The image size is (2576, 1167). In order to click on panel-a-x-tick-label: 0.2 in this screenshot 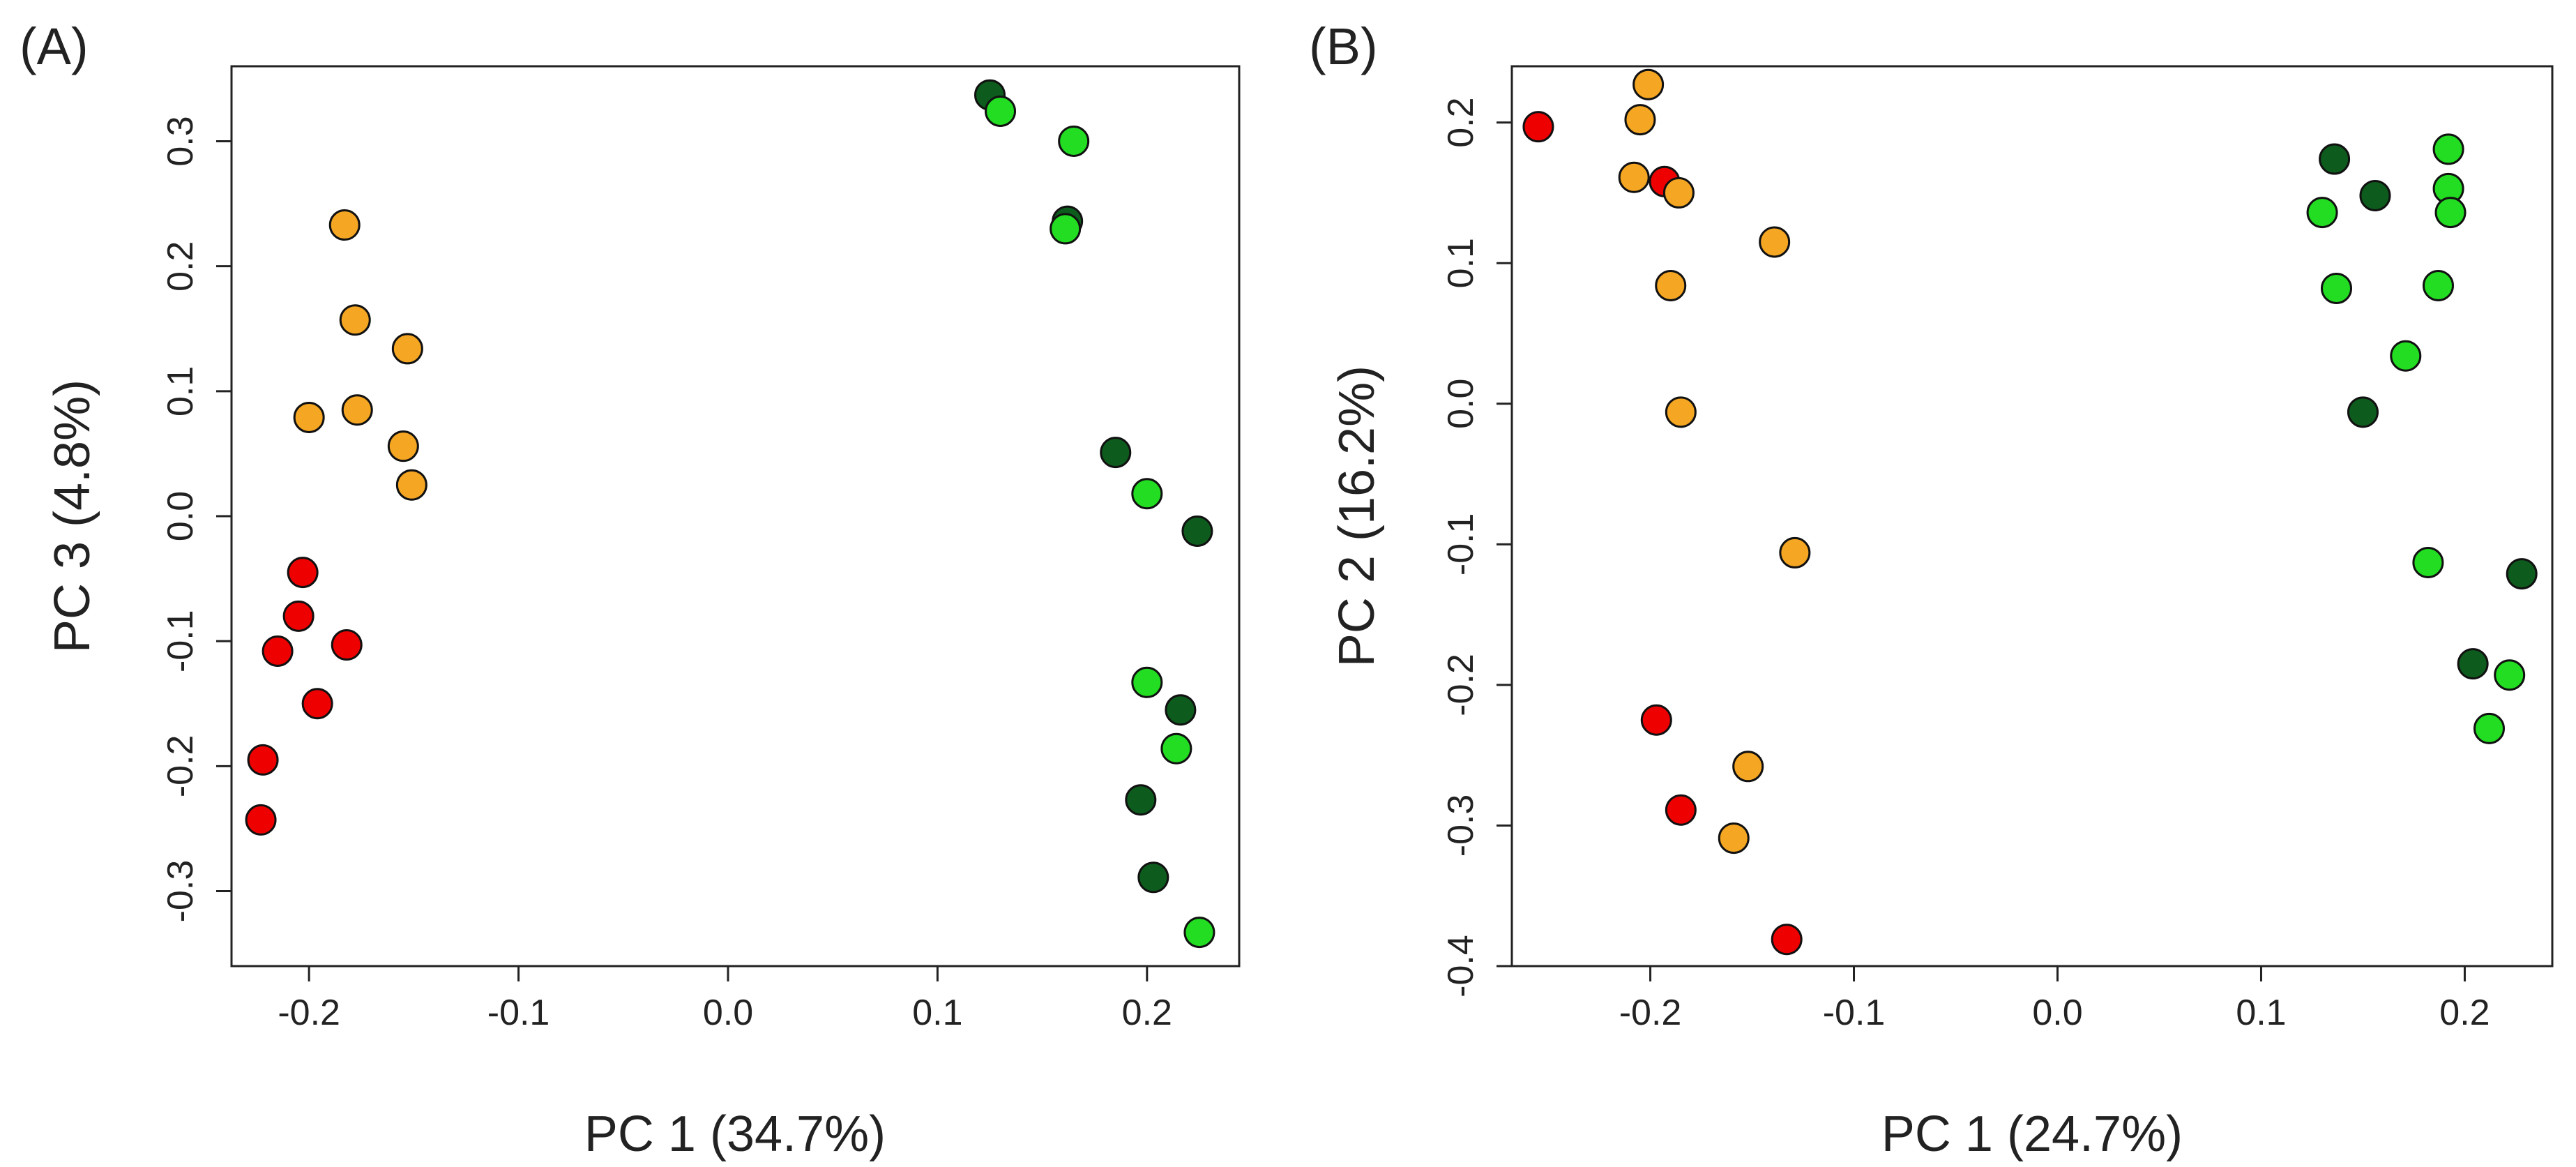, I will do `click(1147, 1013)`.